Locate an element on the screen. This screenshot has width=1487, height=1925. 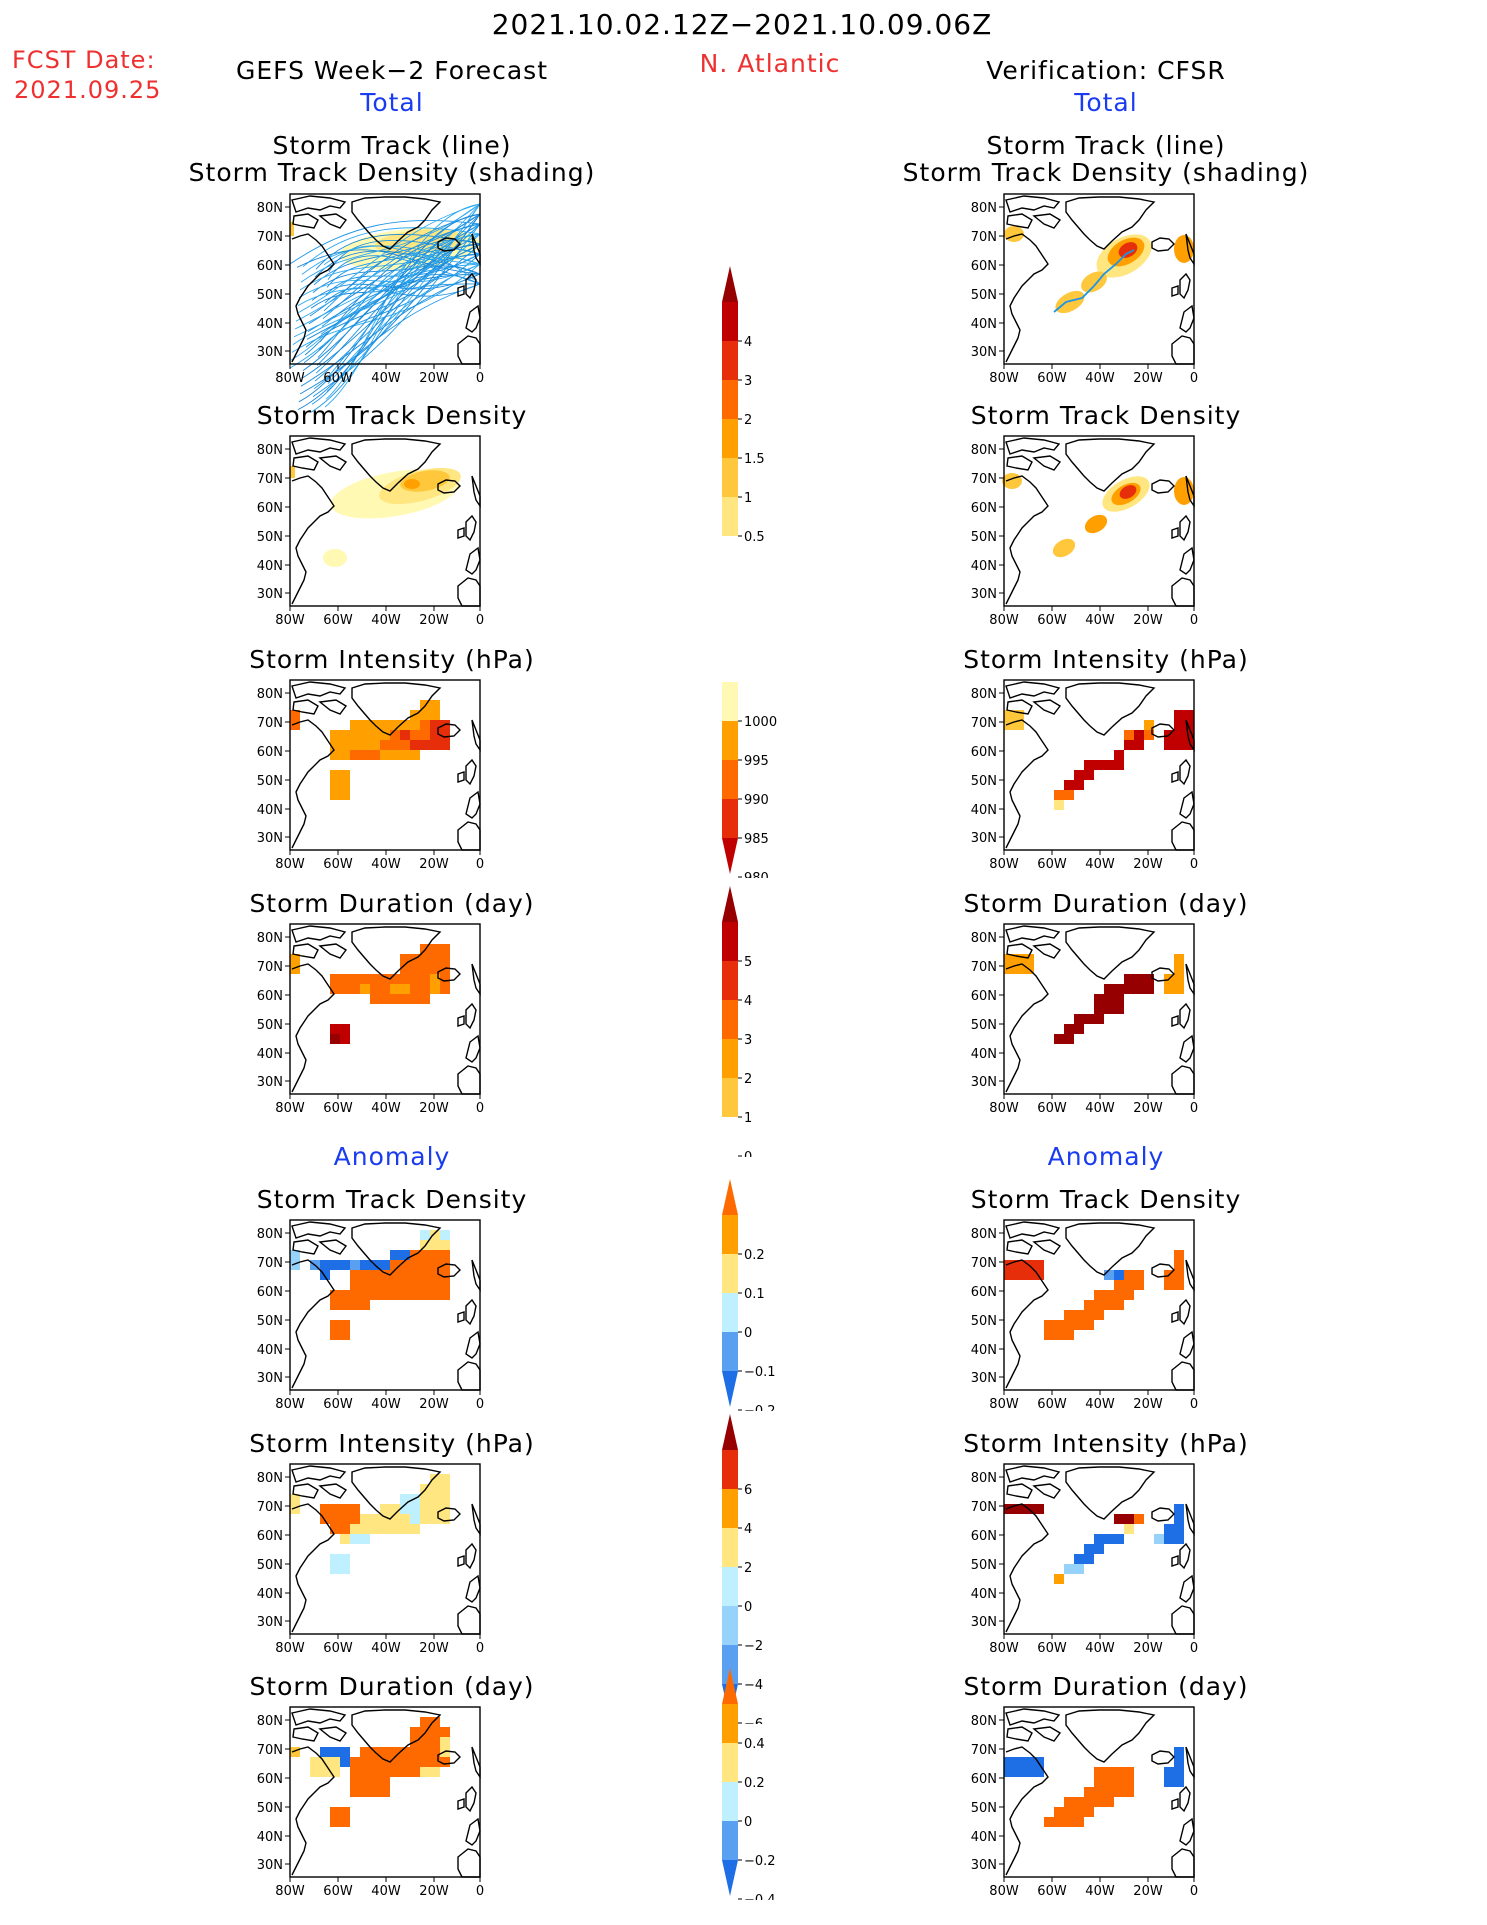
title-track-density-shading: Storm Track Density (shading) is located at coordinates (1106, 172).